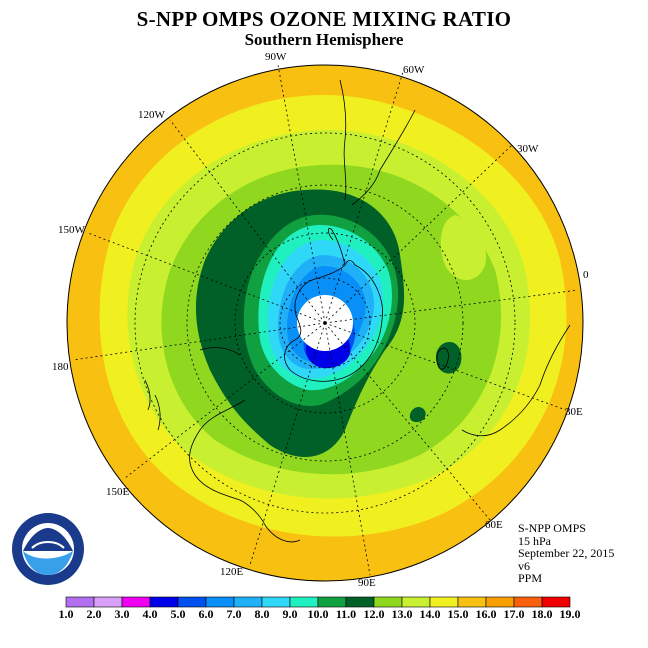 This screenshot has width=648, height=648. I want to click on lon-label-180: 180, so click(60, 367).